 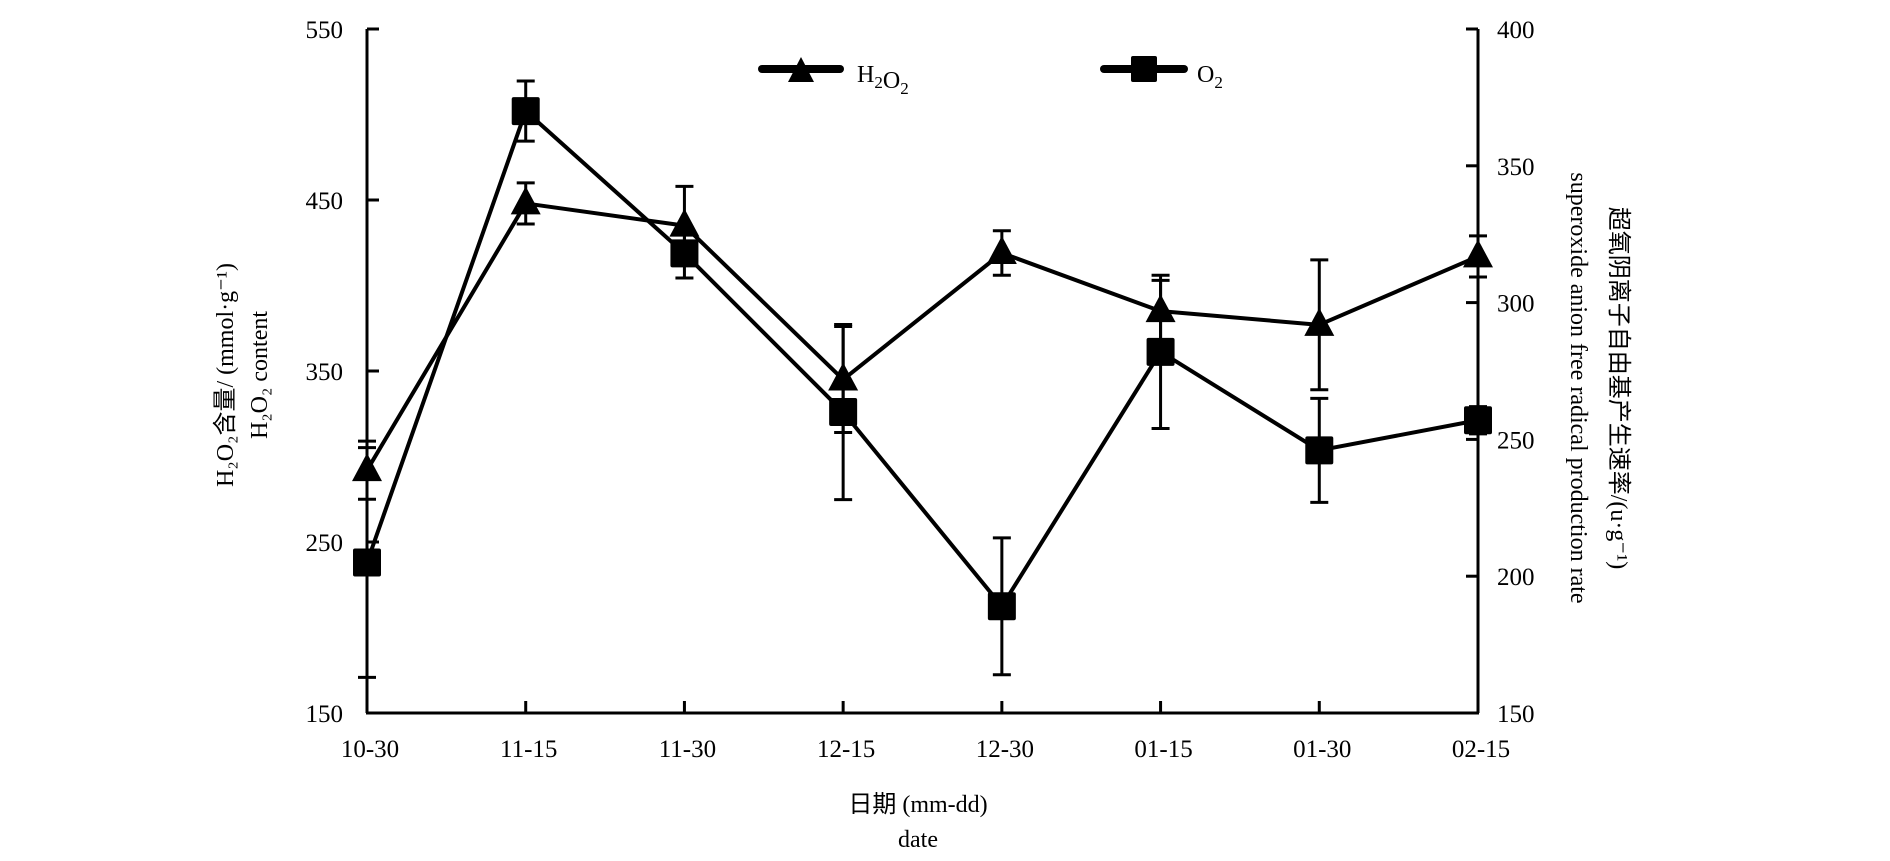 I want to click on right-tick-label: 350, so click(x=1516, y=167).